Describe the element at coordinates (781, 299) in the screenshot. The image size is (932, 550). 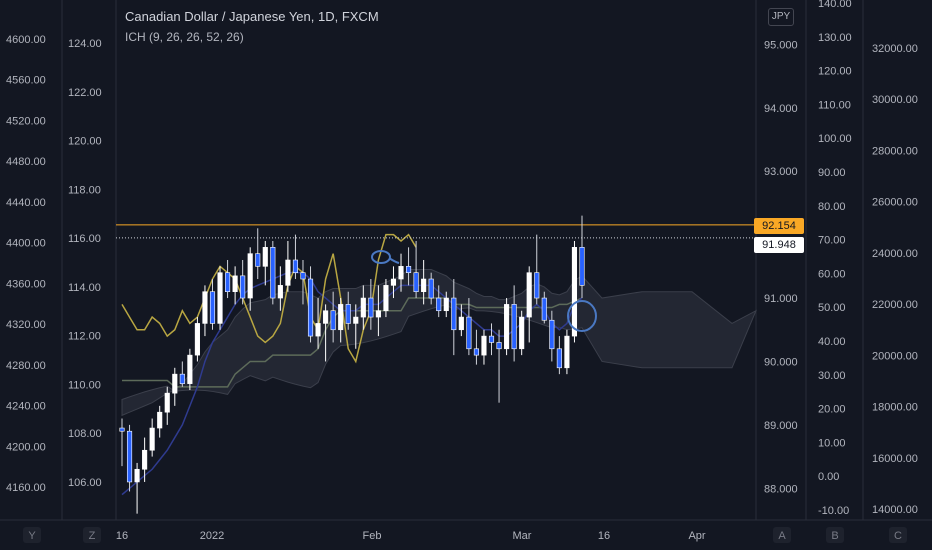
I see `price-axis-tick-label: 91.000` at that location.